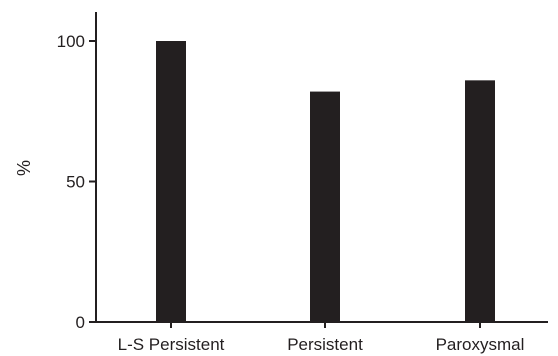 Image resolution: width=558 pixels, height=356 pixels. What do you see at coordinates (171, 344) in the screenshot?
I see `x-category-label: L-S Persistent` at bounding box center [171, 344].